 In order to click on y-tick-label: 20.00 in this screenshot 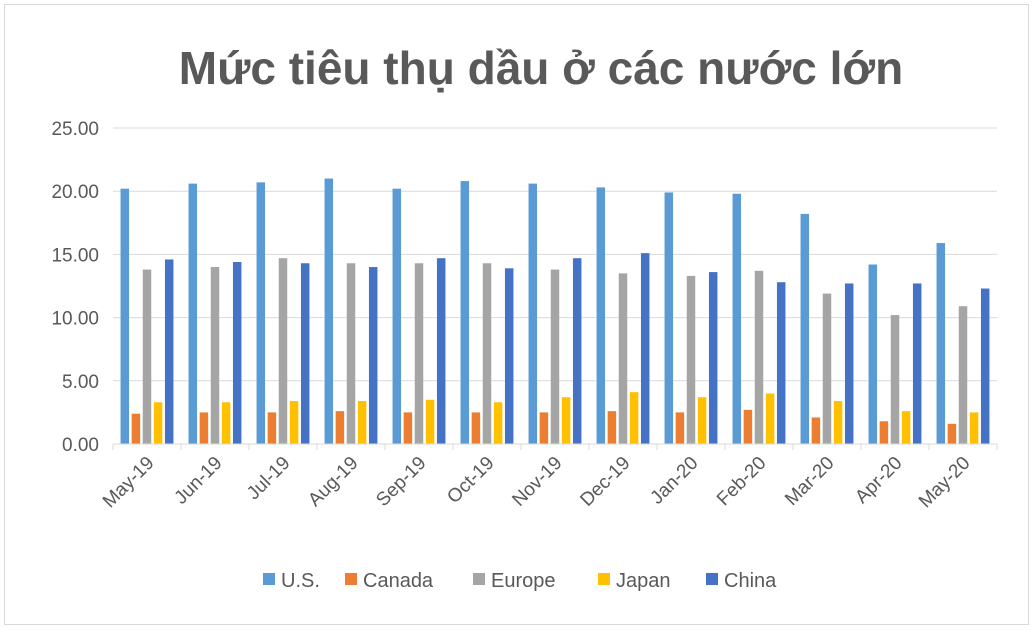, I will do `click(75, 192)`.